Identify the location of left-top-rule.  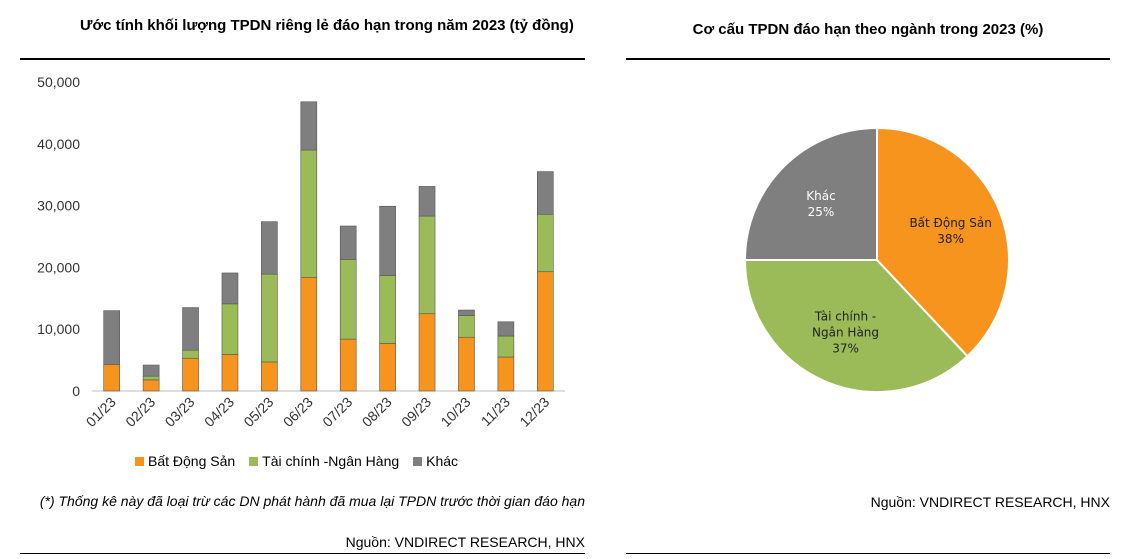
(302, 59).